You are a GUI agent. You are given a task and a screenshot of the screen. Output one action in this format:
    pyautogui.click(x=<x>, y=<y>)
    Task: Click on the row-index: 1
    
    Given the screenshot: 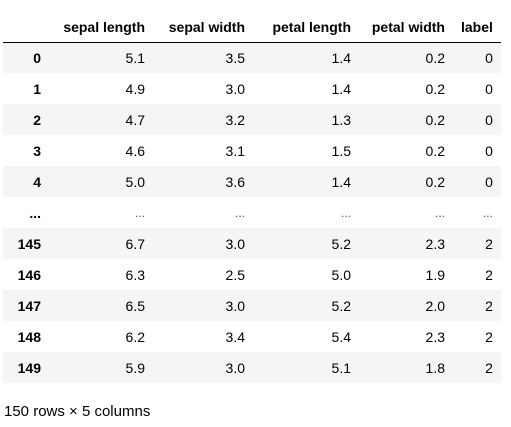 What is the action you would take?
    pyautogui.click(x=37, y=88)
    